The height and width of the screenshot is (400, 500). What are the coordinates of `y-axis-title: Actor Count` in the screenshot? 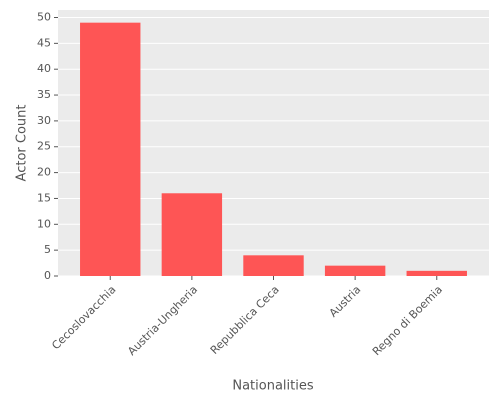 It's located at (22, 143).